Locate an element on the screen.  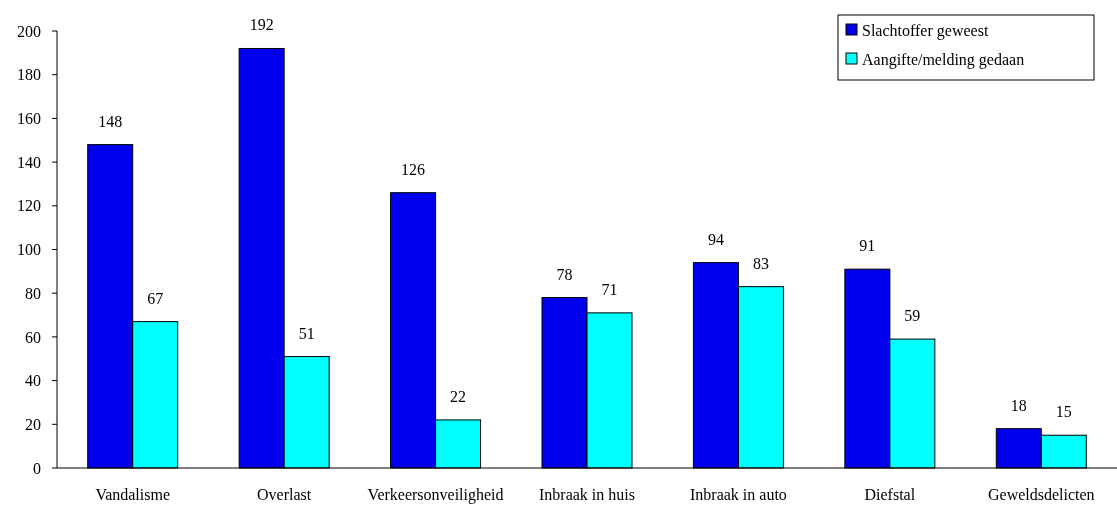
y-tick-label: 120 is located at coordinates (29, 206).